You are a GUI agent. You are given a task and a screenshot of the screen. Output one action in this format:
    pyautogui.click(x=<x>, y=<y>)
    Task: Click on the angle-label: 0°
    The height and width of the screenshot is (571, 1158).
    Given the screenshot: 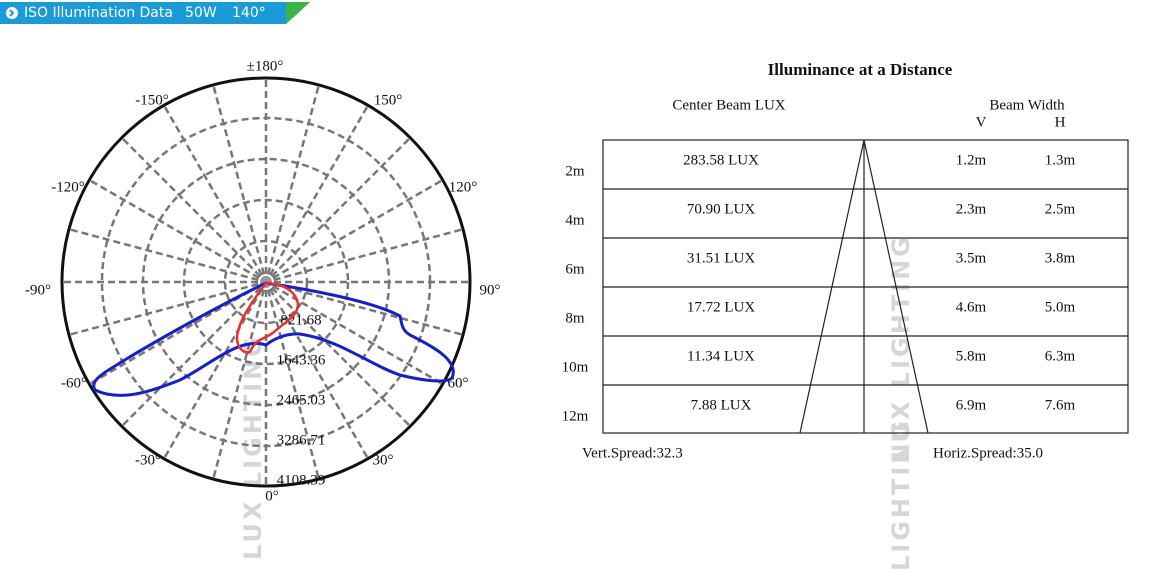 What is the action you would take?
    pyautogui.click(x=272, y=496)
    